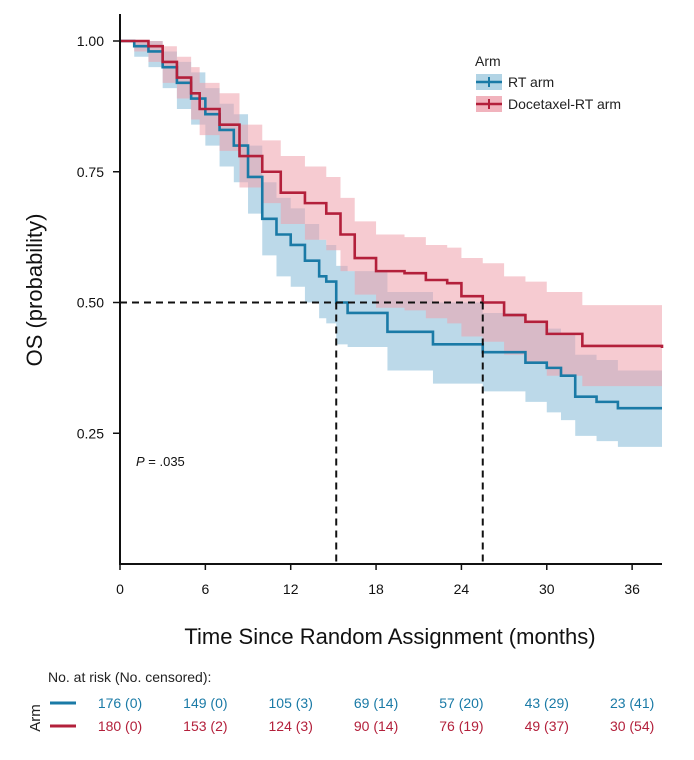  Describe the element at coordinates (165, 461) in the screenshot. I see `p-value: = .035` at that location.